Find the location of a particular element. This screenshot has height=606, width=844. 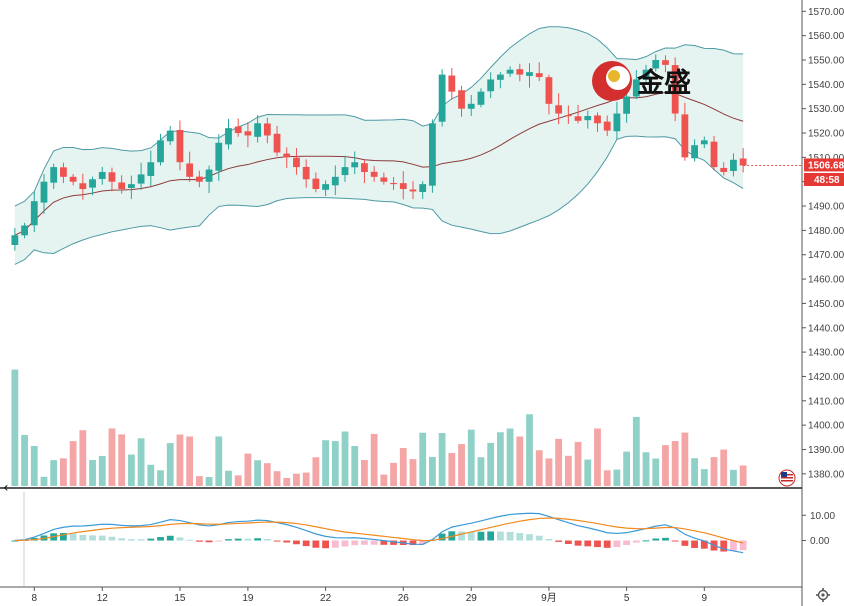

last-price-tag: 1506.68 48:58 is located at coordinates (824, 172).